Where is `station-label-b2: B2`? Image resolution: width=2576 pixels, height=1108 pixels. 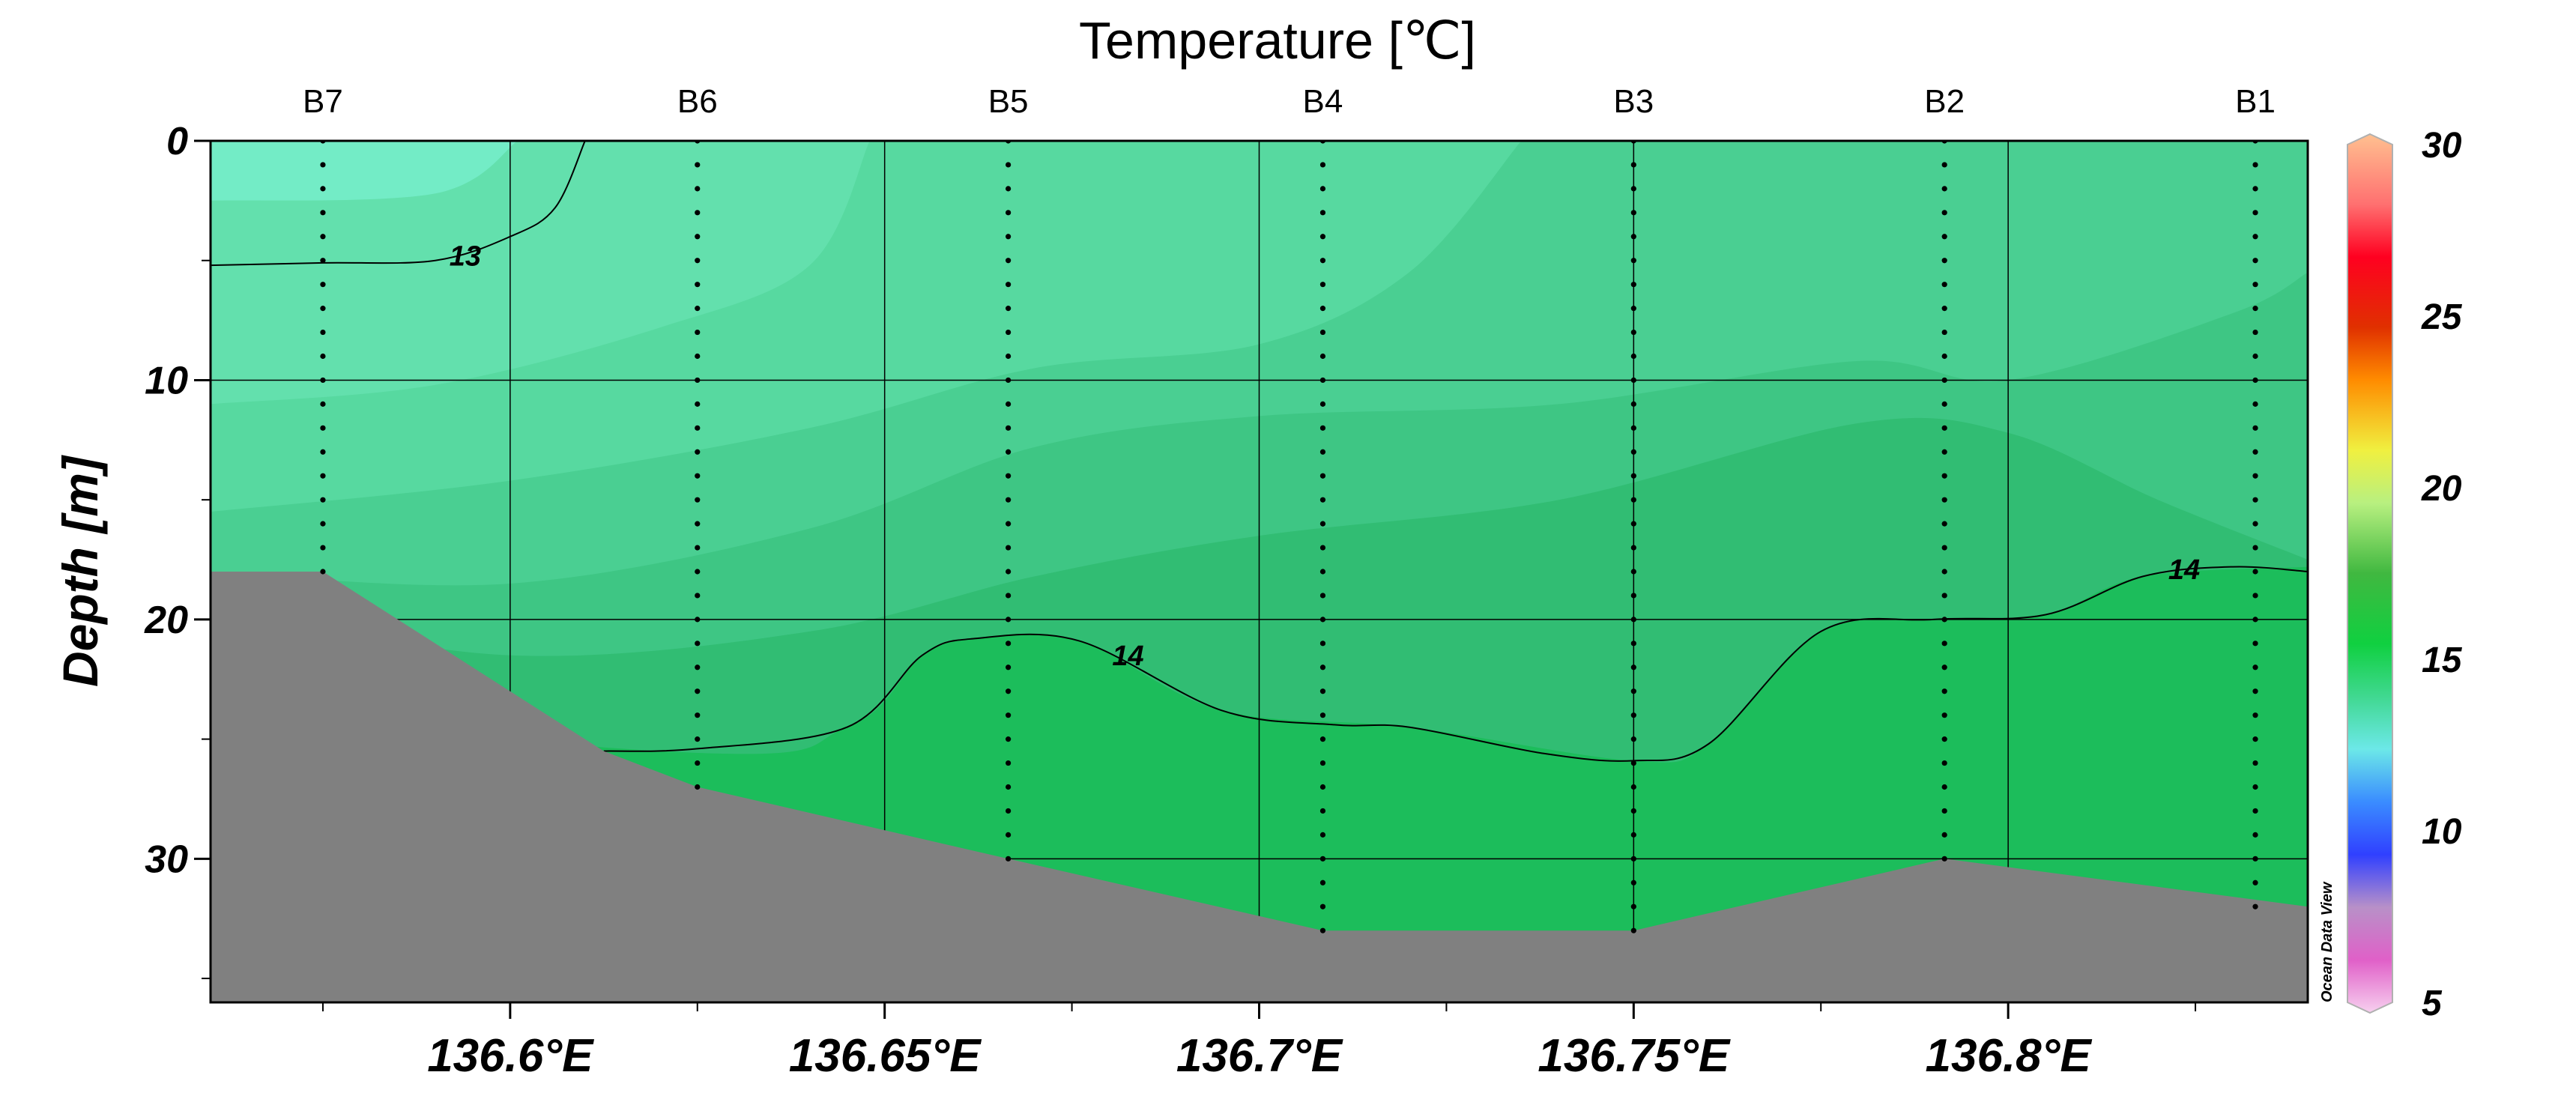
station-label-b2: B2 is located at coordinates (1944, 102).